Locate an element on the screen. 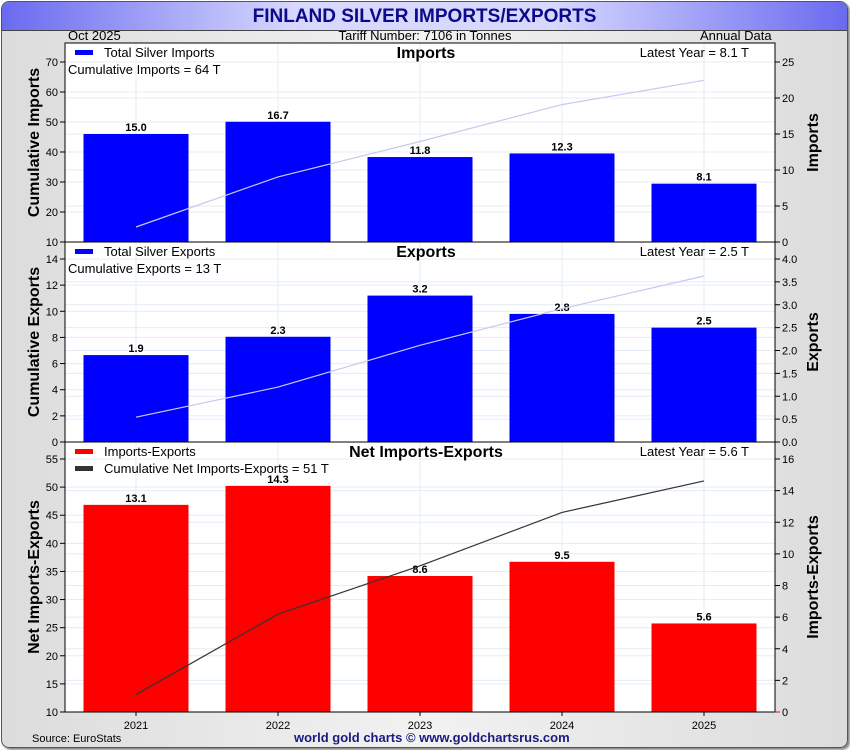  chart-title: FINLAND SILVER IMPORTS/EXPORTS is located at coordinates (424, 16).